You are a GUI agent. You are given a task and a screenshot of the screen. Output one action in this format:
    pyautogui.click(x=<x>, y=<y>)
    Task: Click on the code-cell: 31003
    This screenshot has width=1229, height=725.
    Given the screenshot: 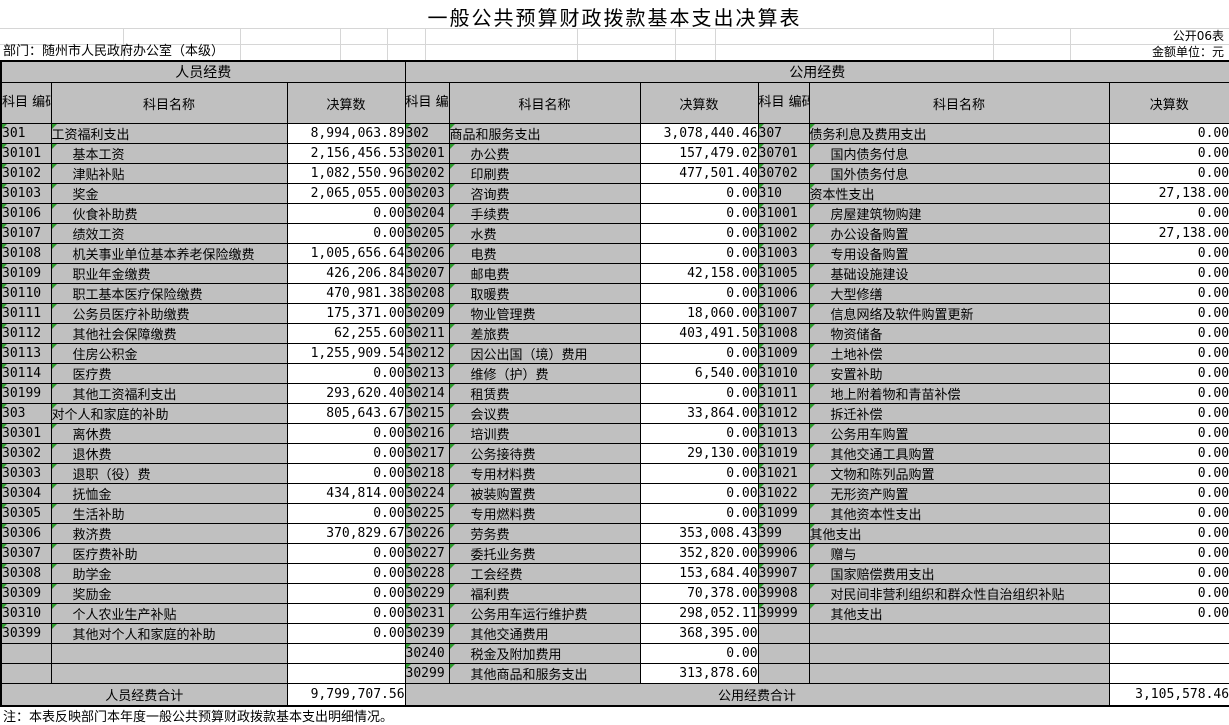 What is the action you would take?
    pyautogui.click(x=783, y=253)
    